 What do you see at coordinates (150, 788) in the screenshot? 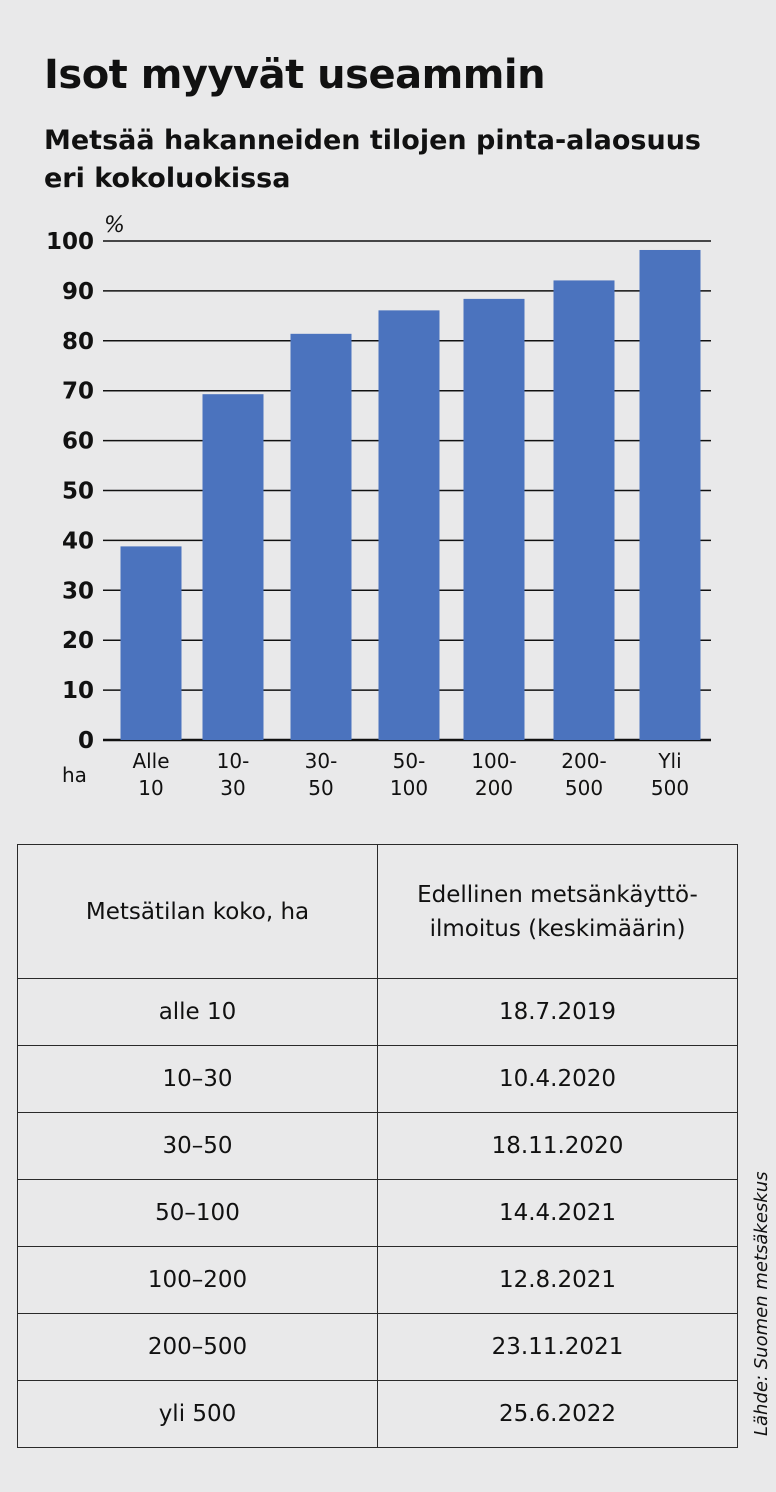
I see `x-tick-label: 10` at bounding box center [150, 788].